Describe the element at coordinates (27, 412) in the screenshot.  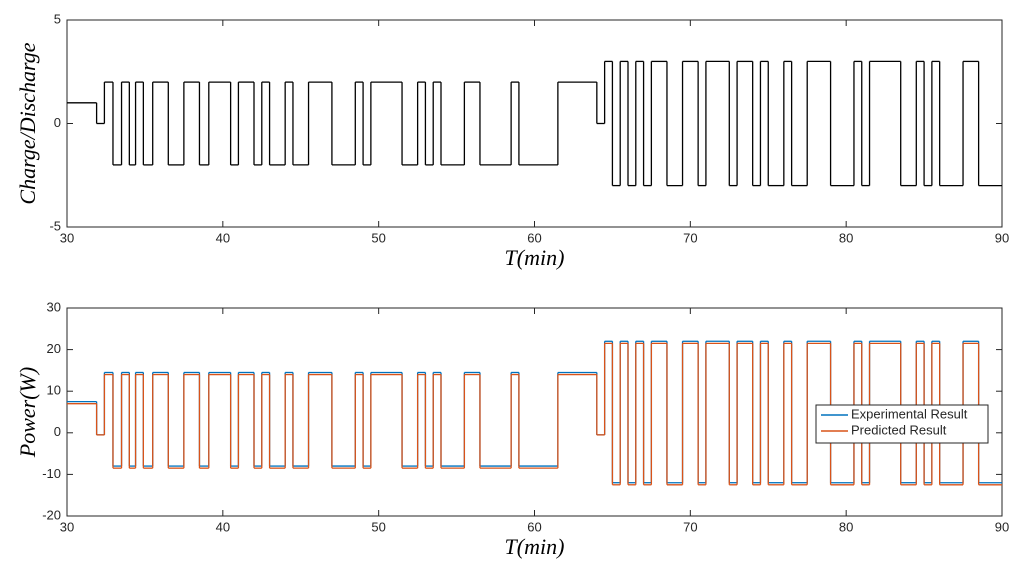
I see `y-axis-label: Power(W)` at that location.